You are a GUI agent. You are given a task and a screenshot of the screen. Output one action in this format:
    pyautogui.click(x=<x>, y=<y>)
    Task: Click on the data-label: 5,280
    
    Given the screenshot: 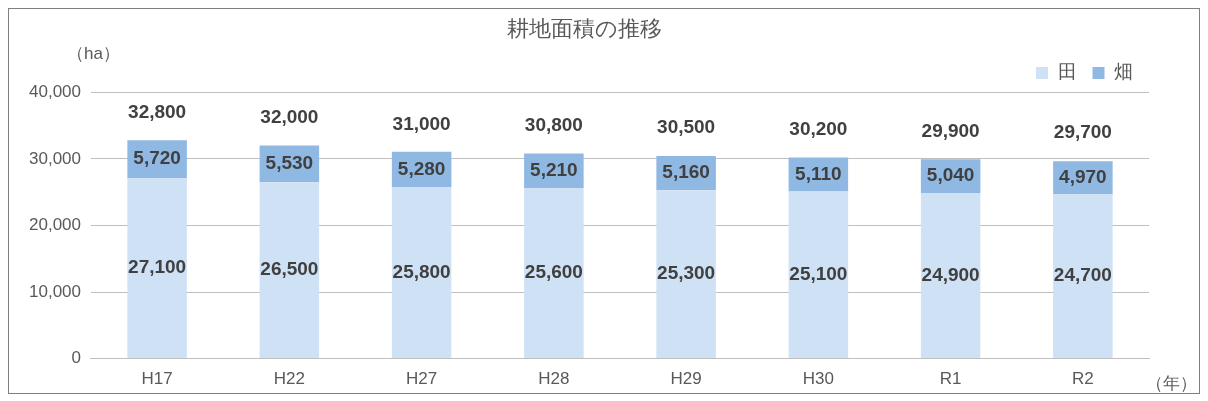 What is the action you would take?
    pyautogui.click(x=421, y=168)
    